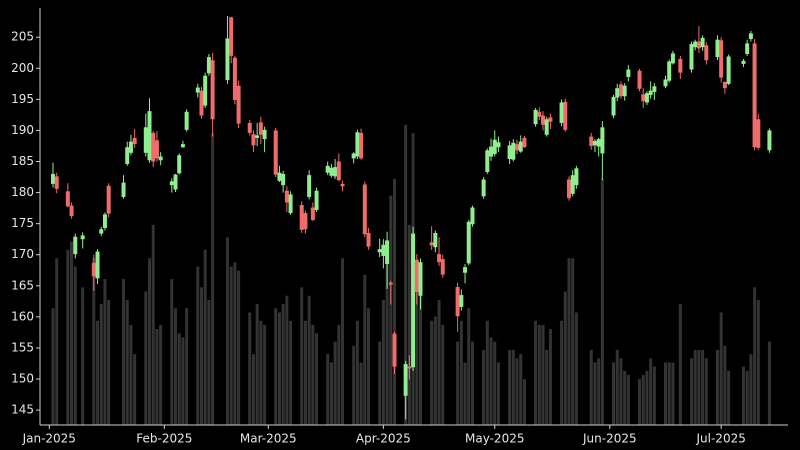 This screenshot has height=450, width=800. What do you see at coordinates (164, 439) in the screenshot?
I see `x-tick-label: Feb-2025` at bounding box center [164, 439].